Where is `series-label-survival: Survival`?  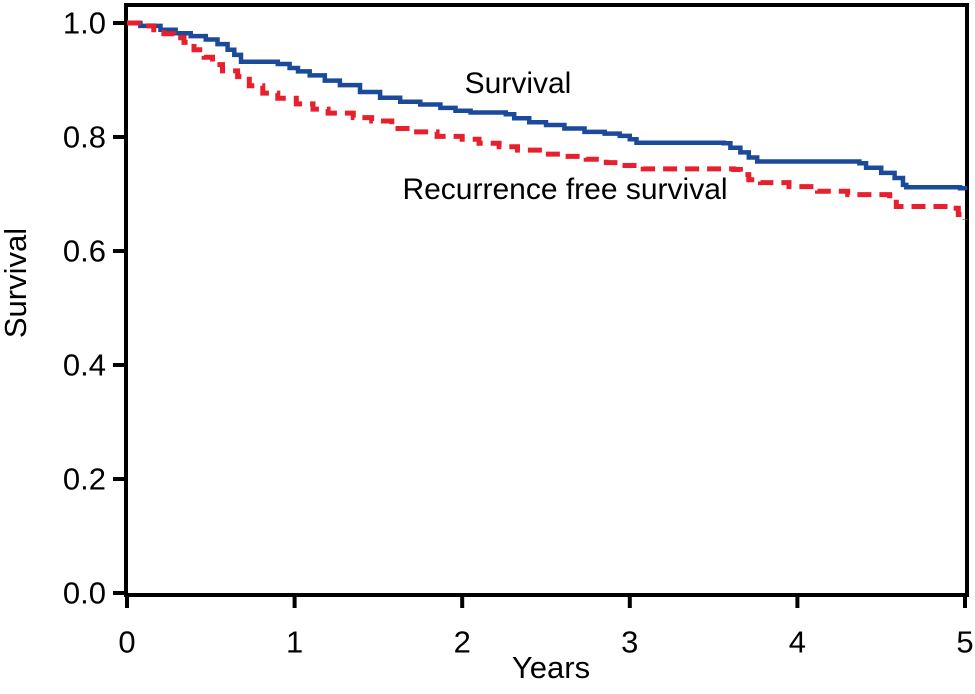 series-label-survival: Survival is located at coordinates (518, 83).